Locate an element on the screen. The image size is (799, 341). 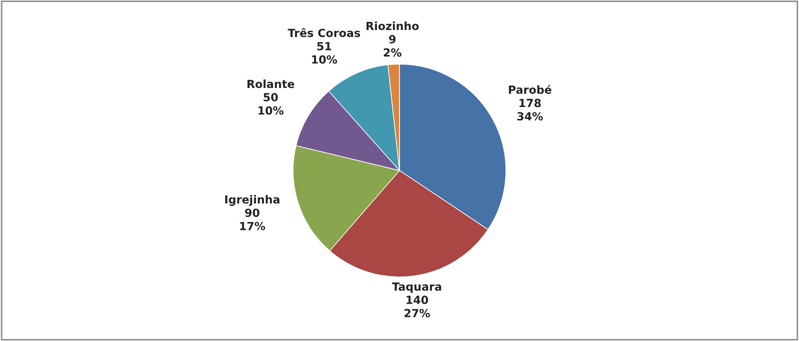
slice-label: Igrejinha is located at coordinates (252, 200).